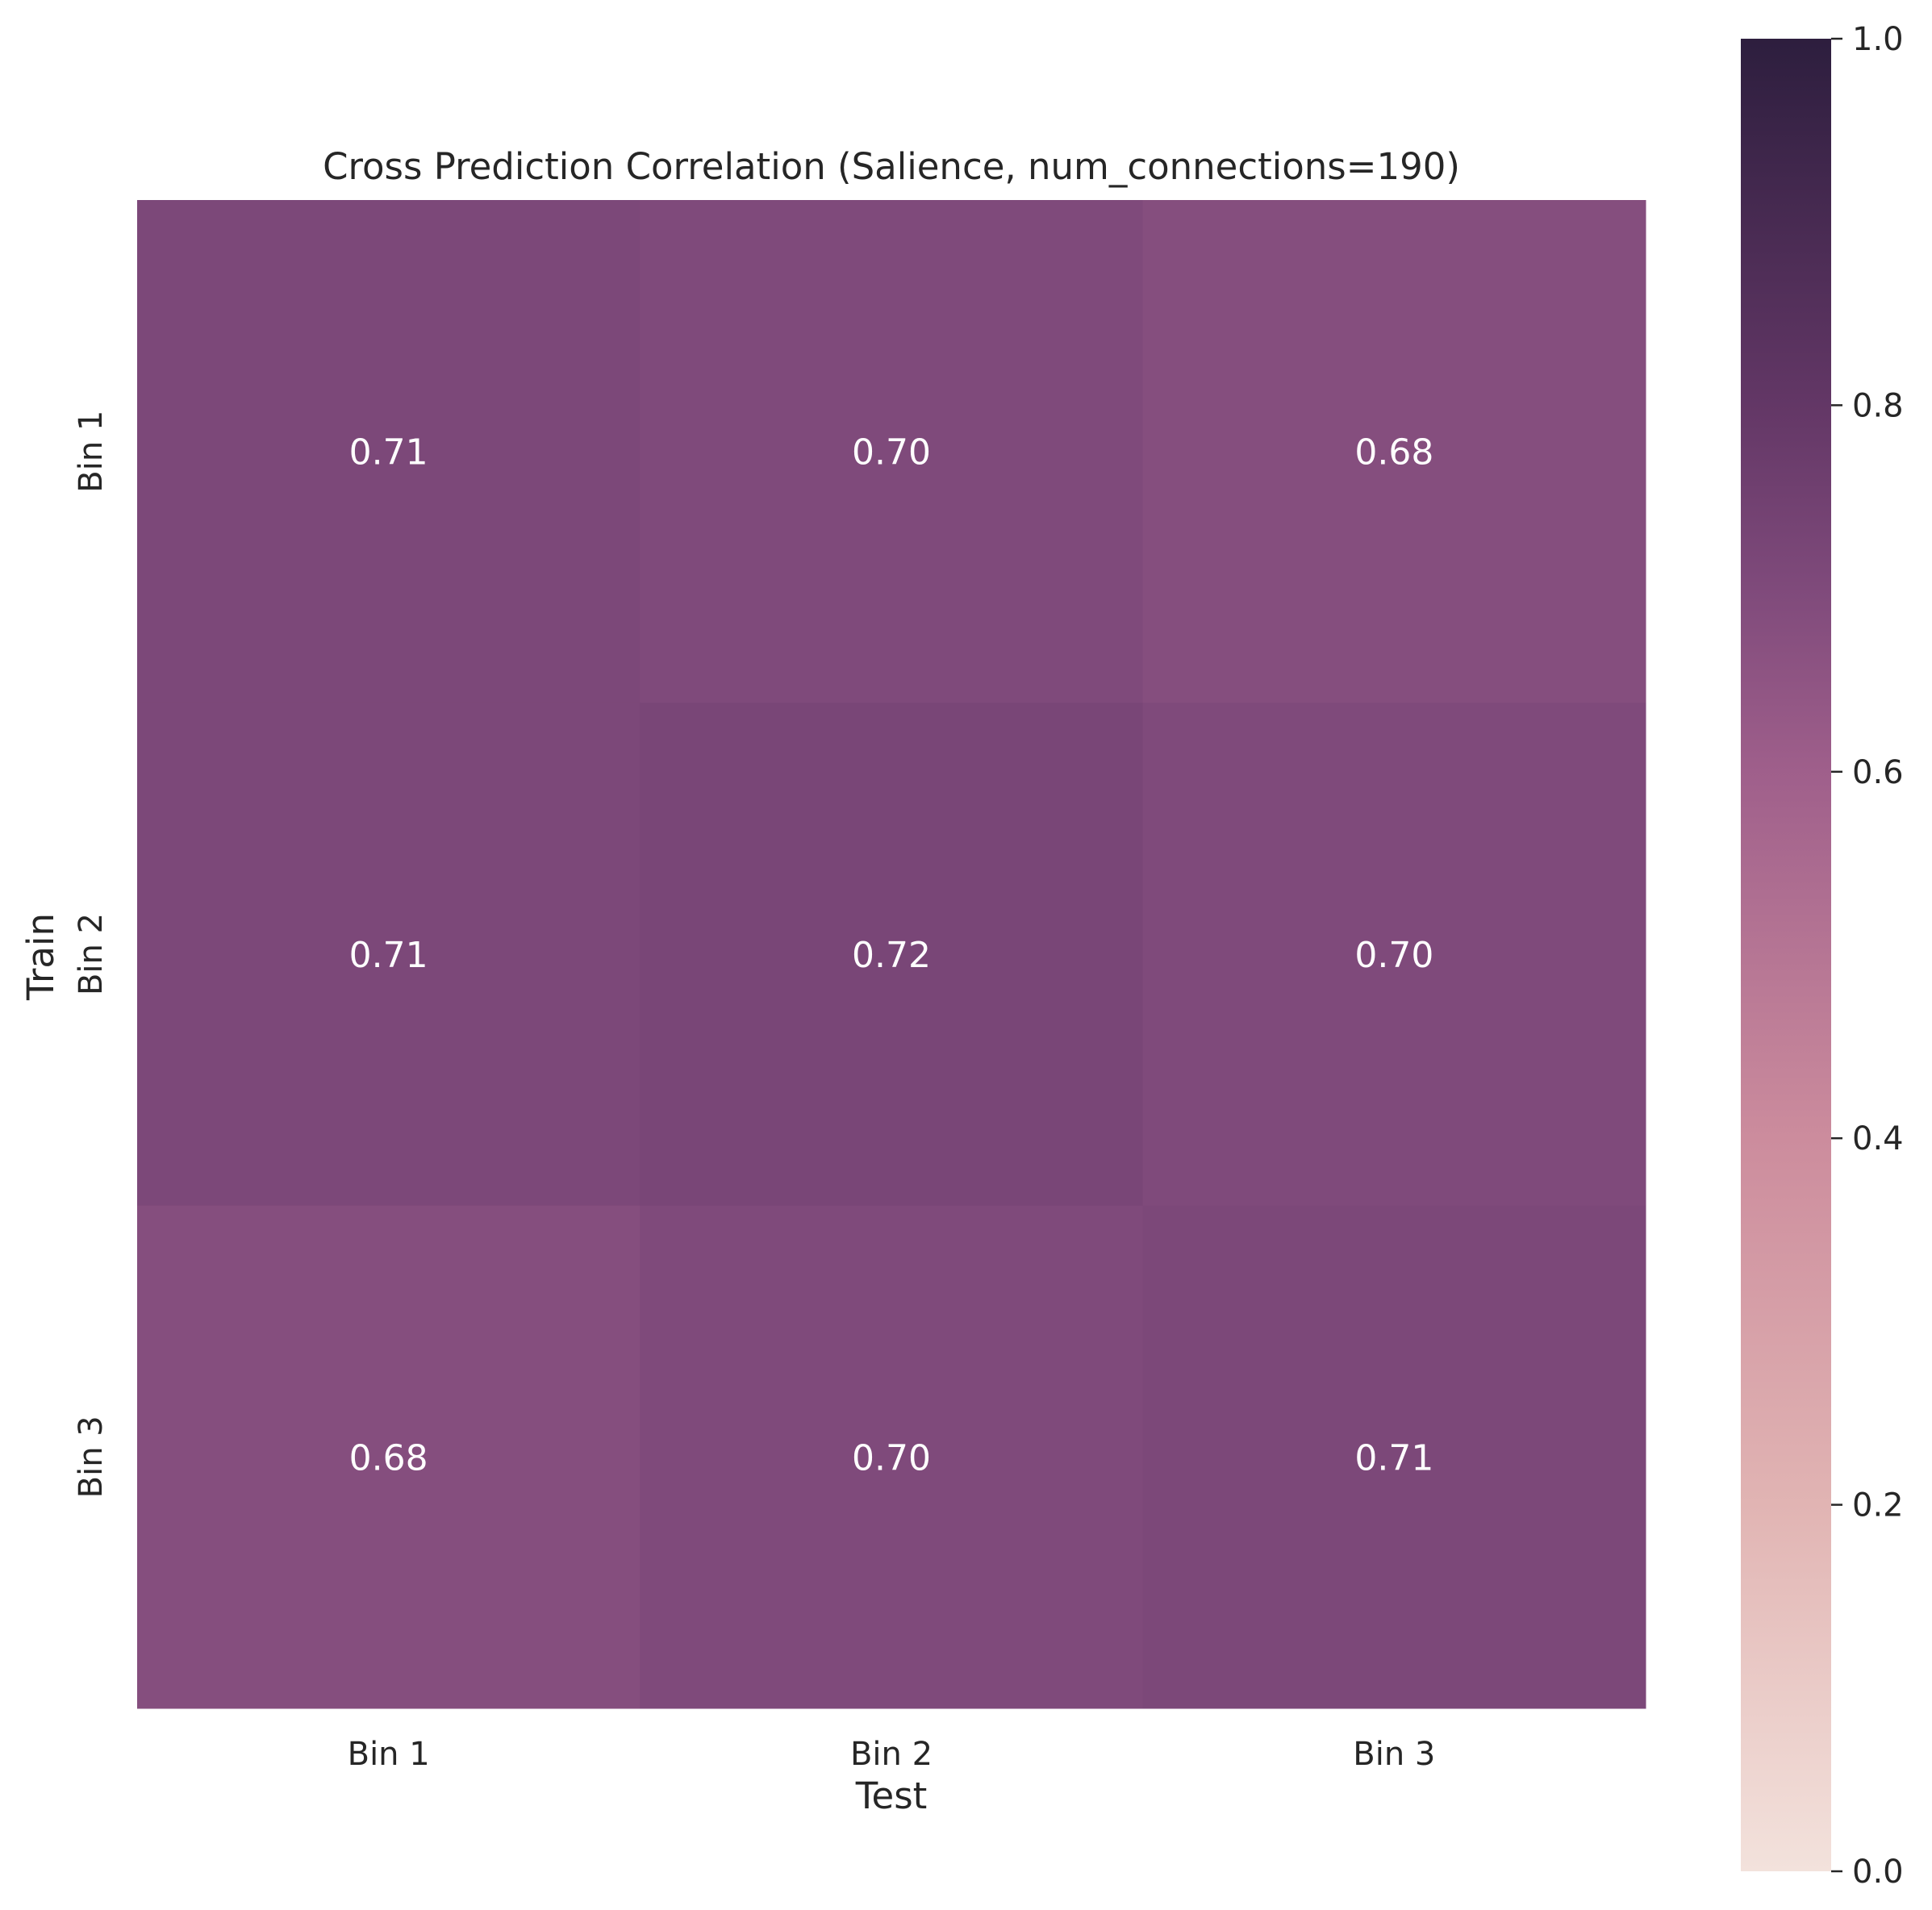 The width and height of the screenshot is (1932, 1910). I want to click on heatmap-cell-r3-c3, so click(1394, 1457).